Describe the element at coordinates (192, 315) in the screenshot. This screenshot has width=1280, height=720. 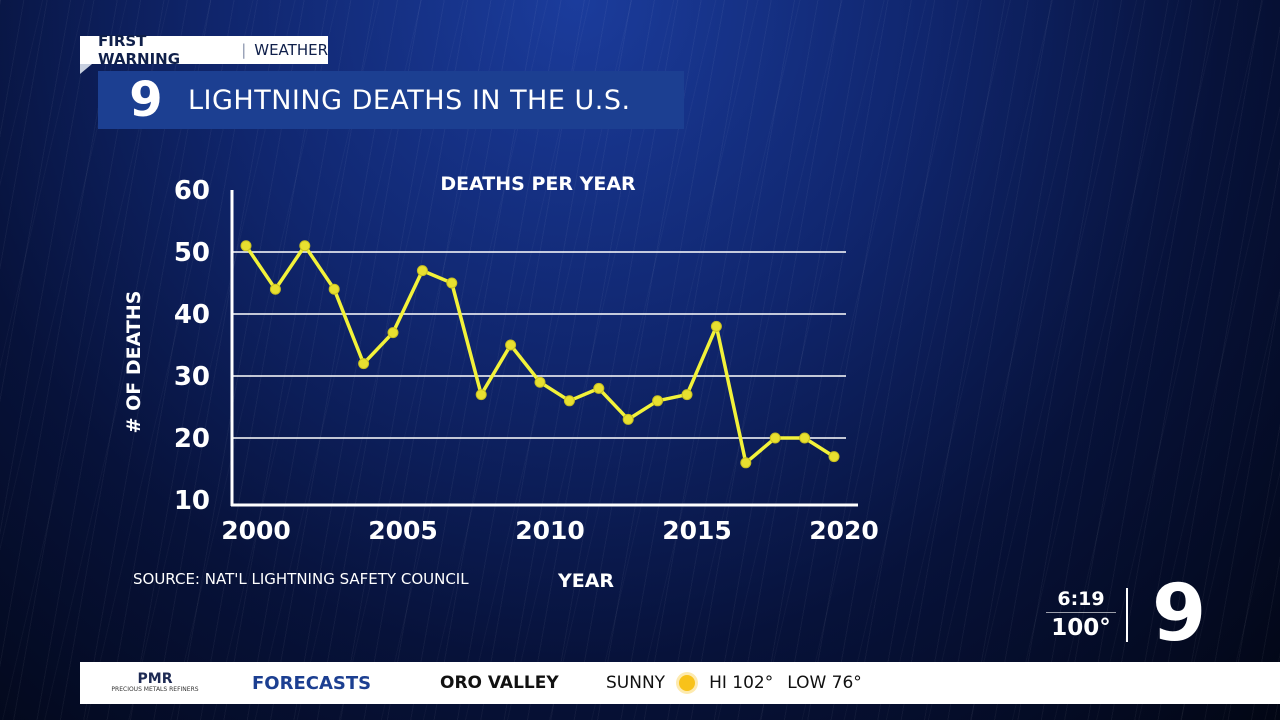
I see `y-tick-label: 40` at that location.